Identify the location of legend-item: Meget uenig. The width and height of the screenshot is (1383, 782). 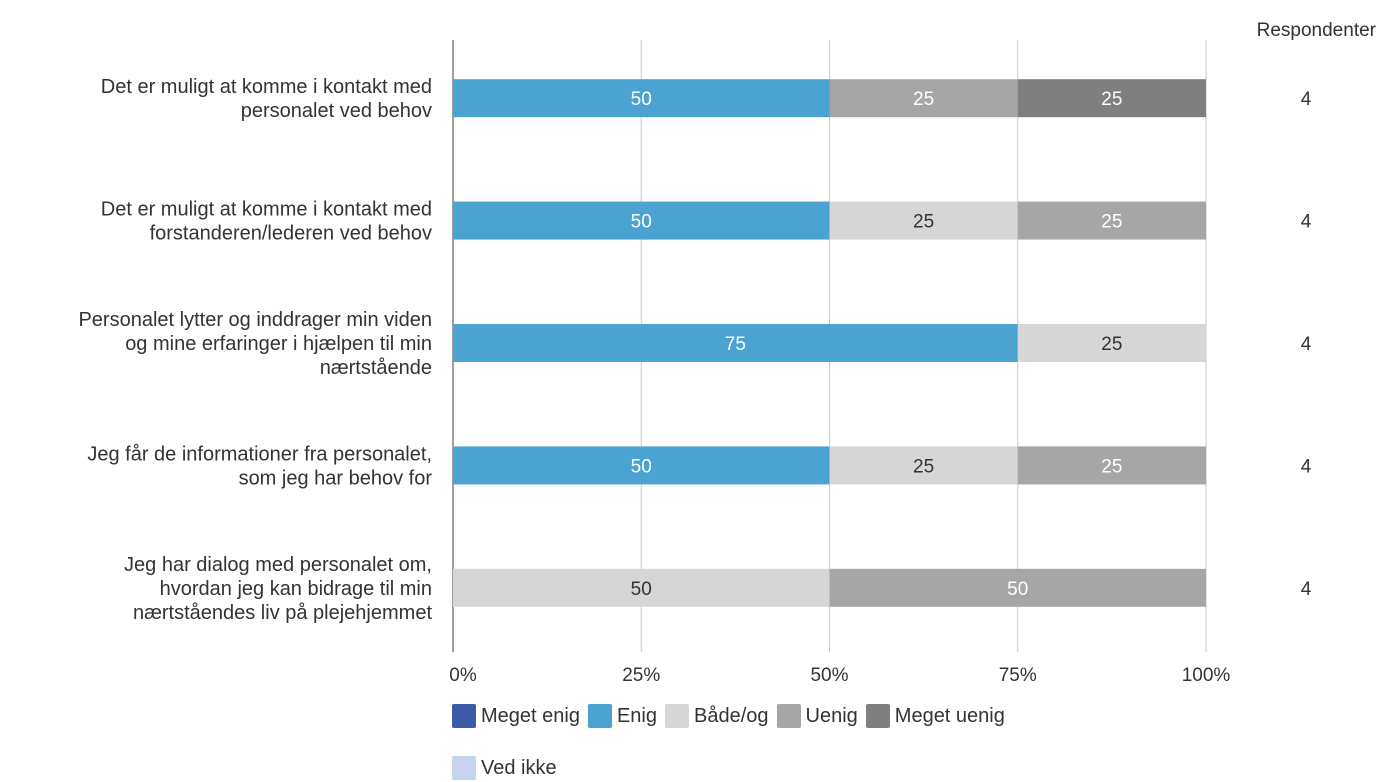
(935, 716).